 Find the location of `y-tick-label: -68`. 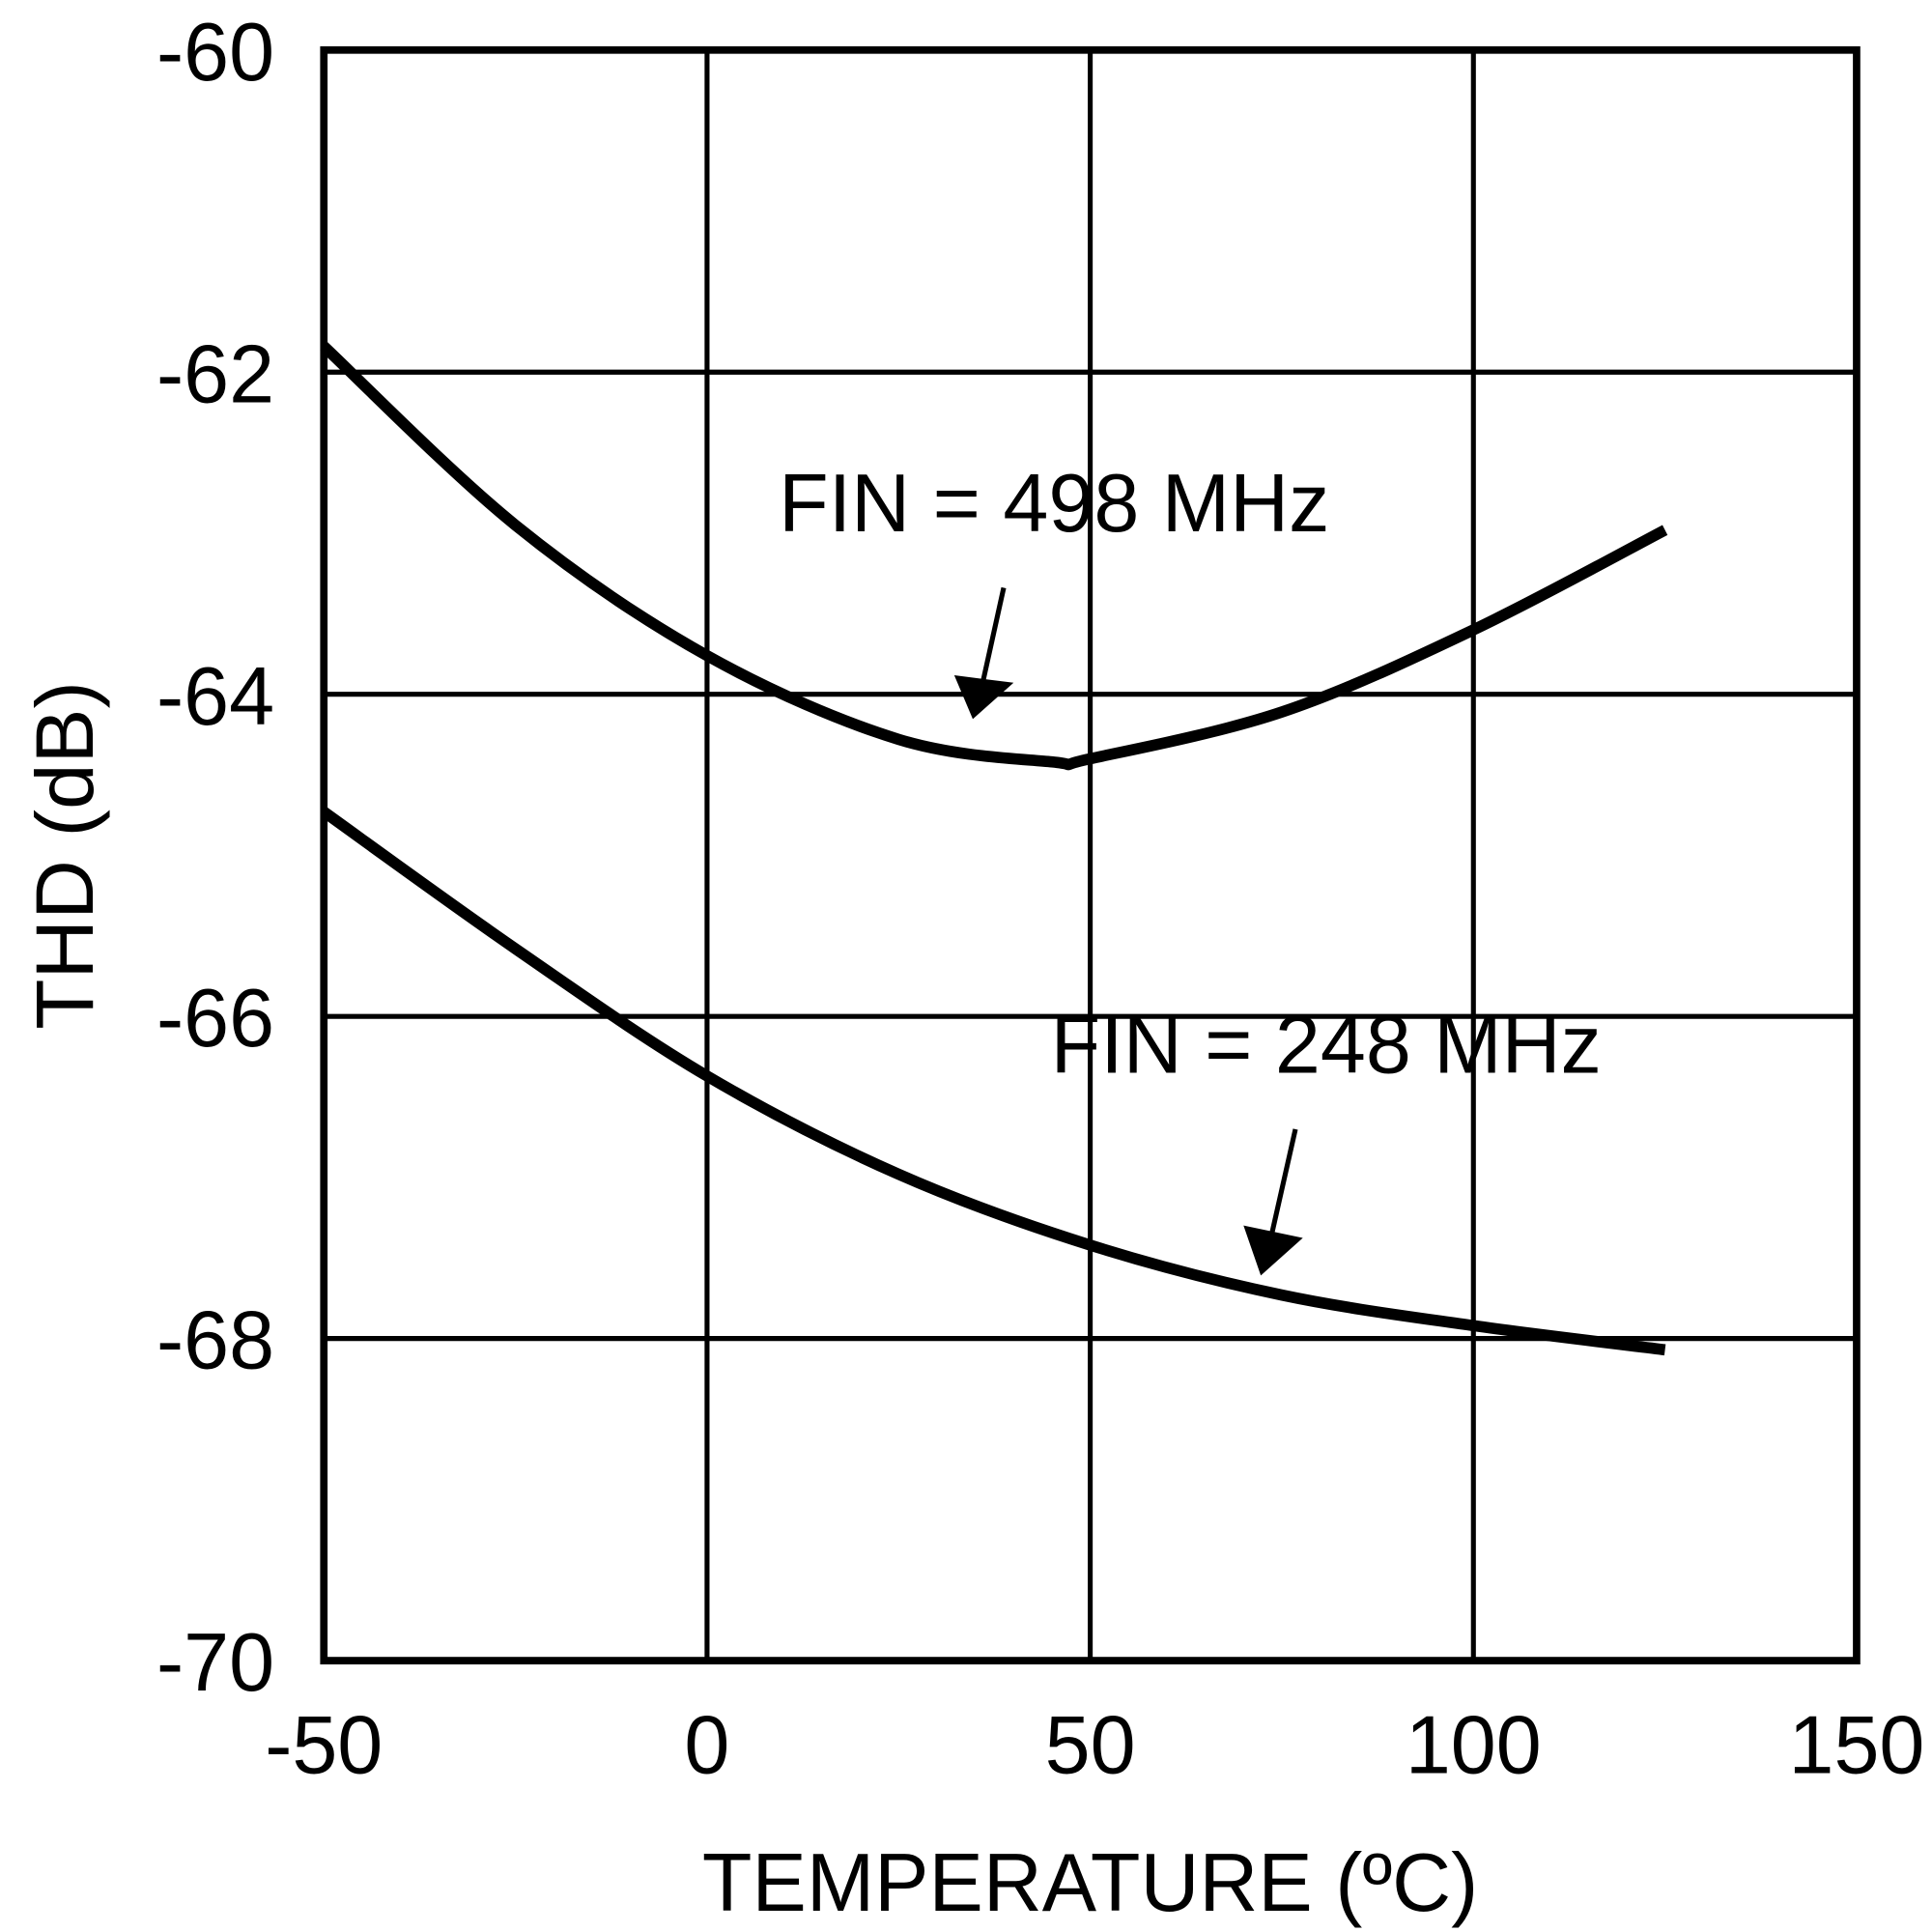

y-tick-label: -68 is located at coordinates (215, 1339).